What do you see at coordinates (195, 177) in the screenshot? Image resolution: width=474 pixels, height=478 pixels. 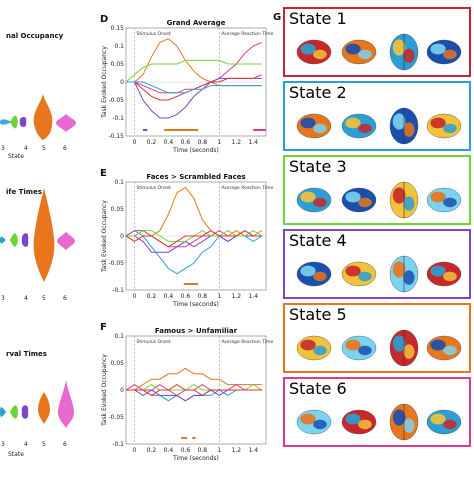 I see `chart-title: Faces > Scrambled Faces` at bounding box center [195, 177].